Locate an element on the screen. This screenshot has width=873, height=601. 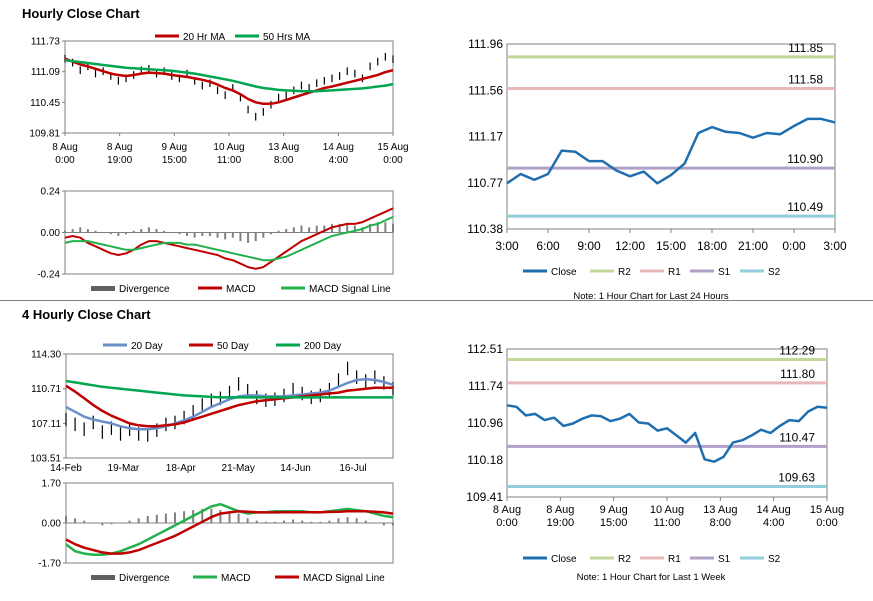
fourh-price-ma50 is located at coordinates (229, 406).